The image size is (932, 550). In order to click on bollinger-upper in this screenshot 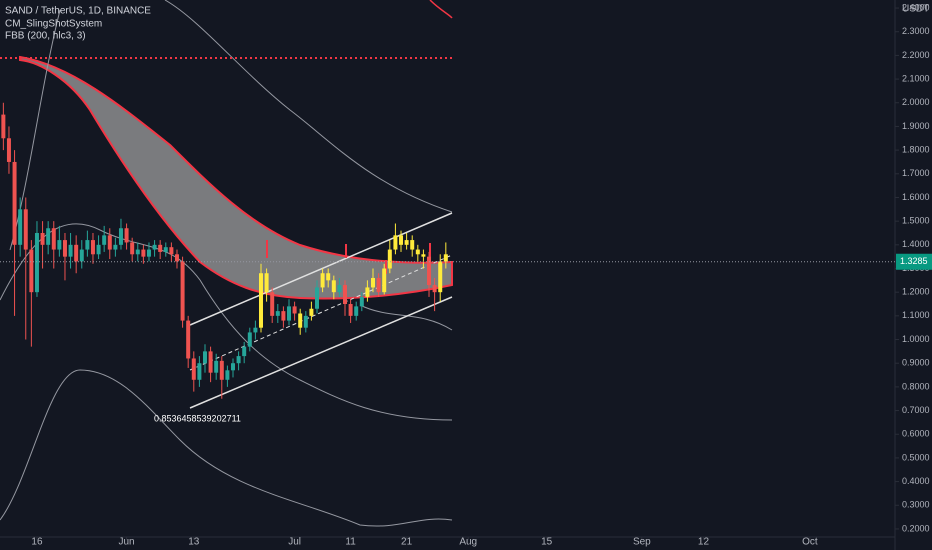, I will do `click(308, 106)`.